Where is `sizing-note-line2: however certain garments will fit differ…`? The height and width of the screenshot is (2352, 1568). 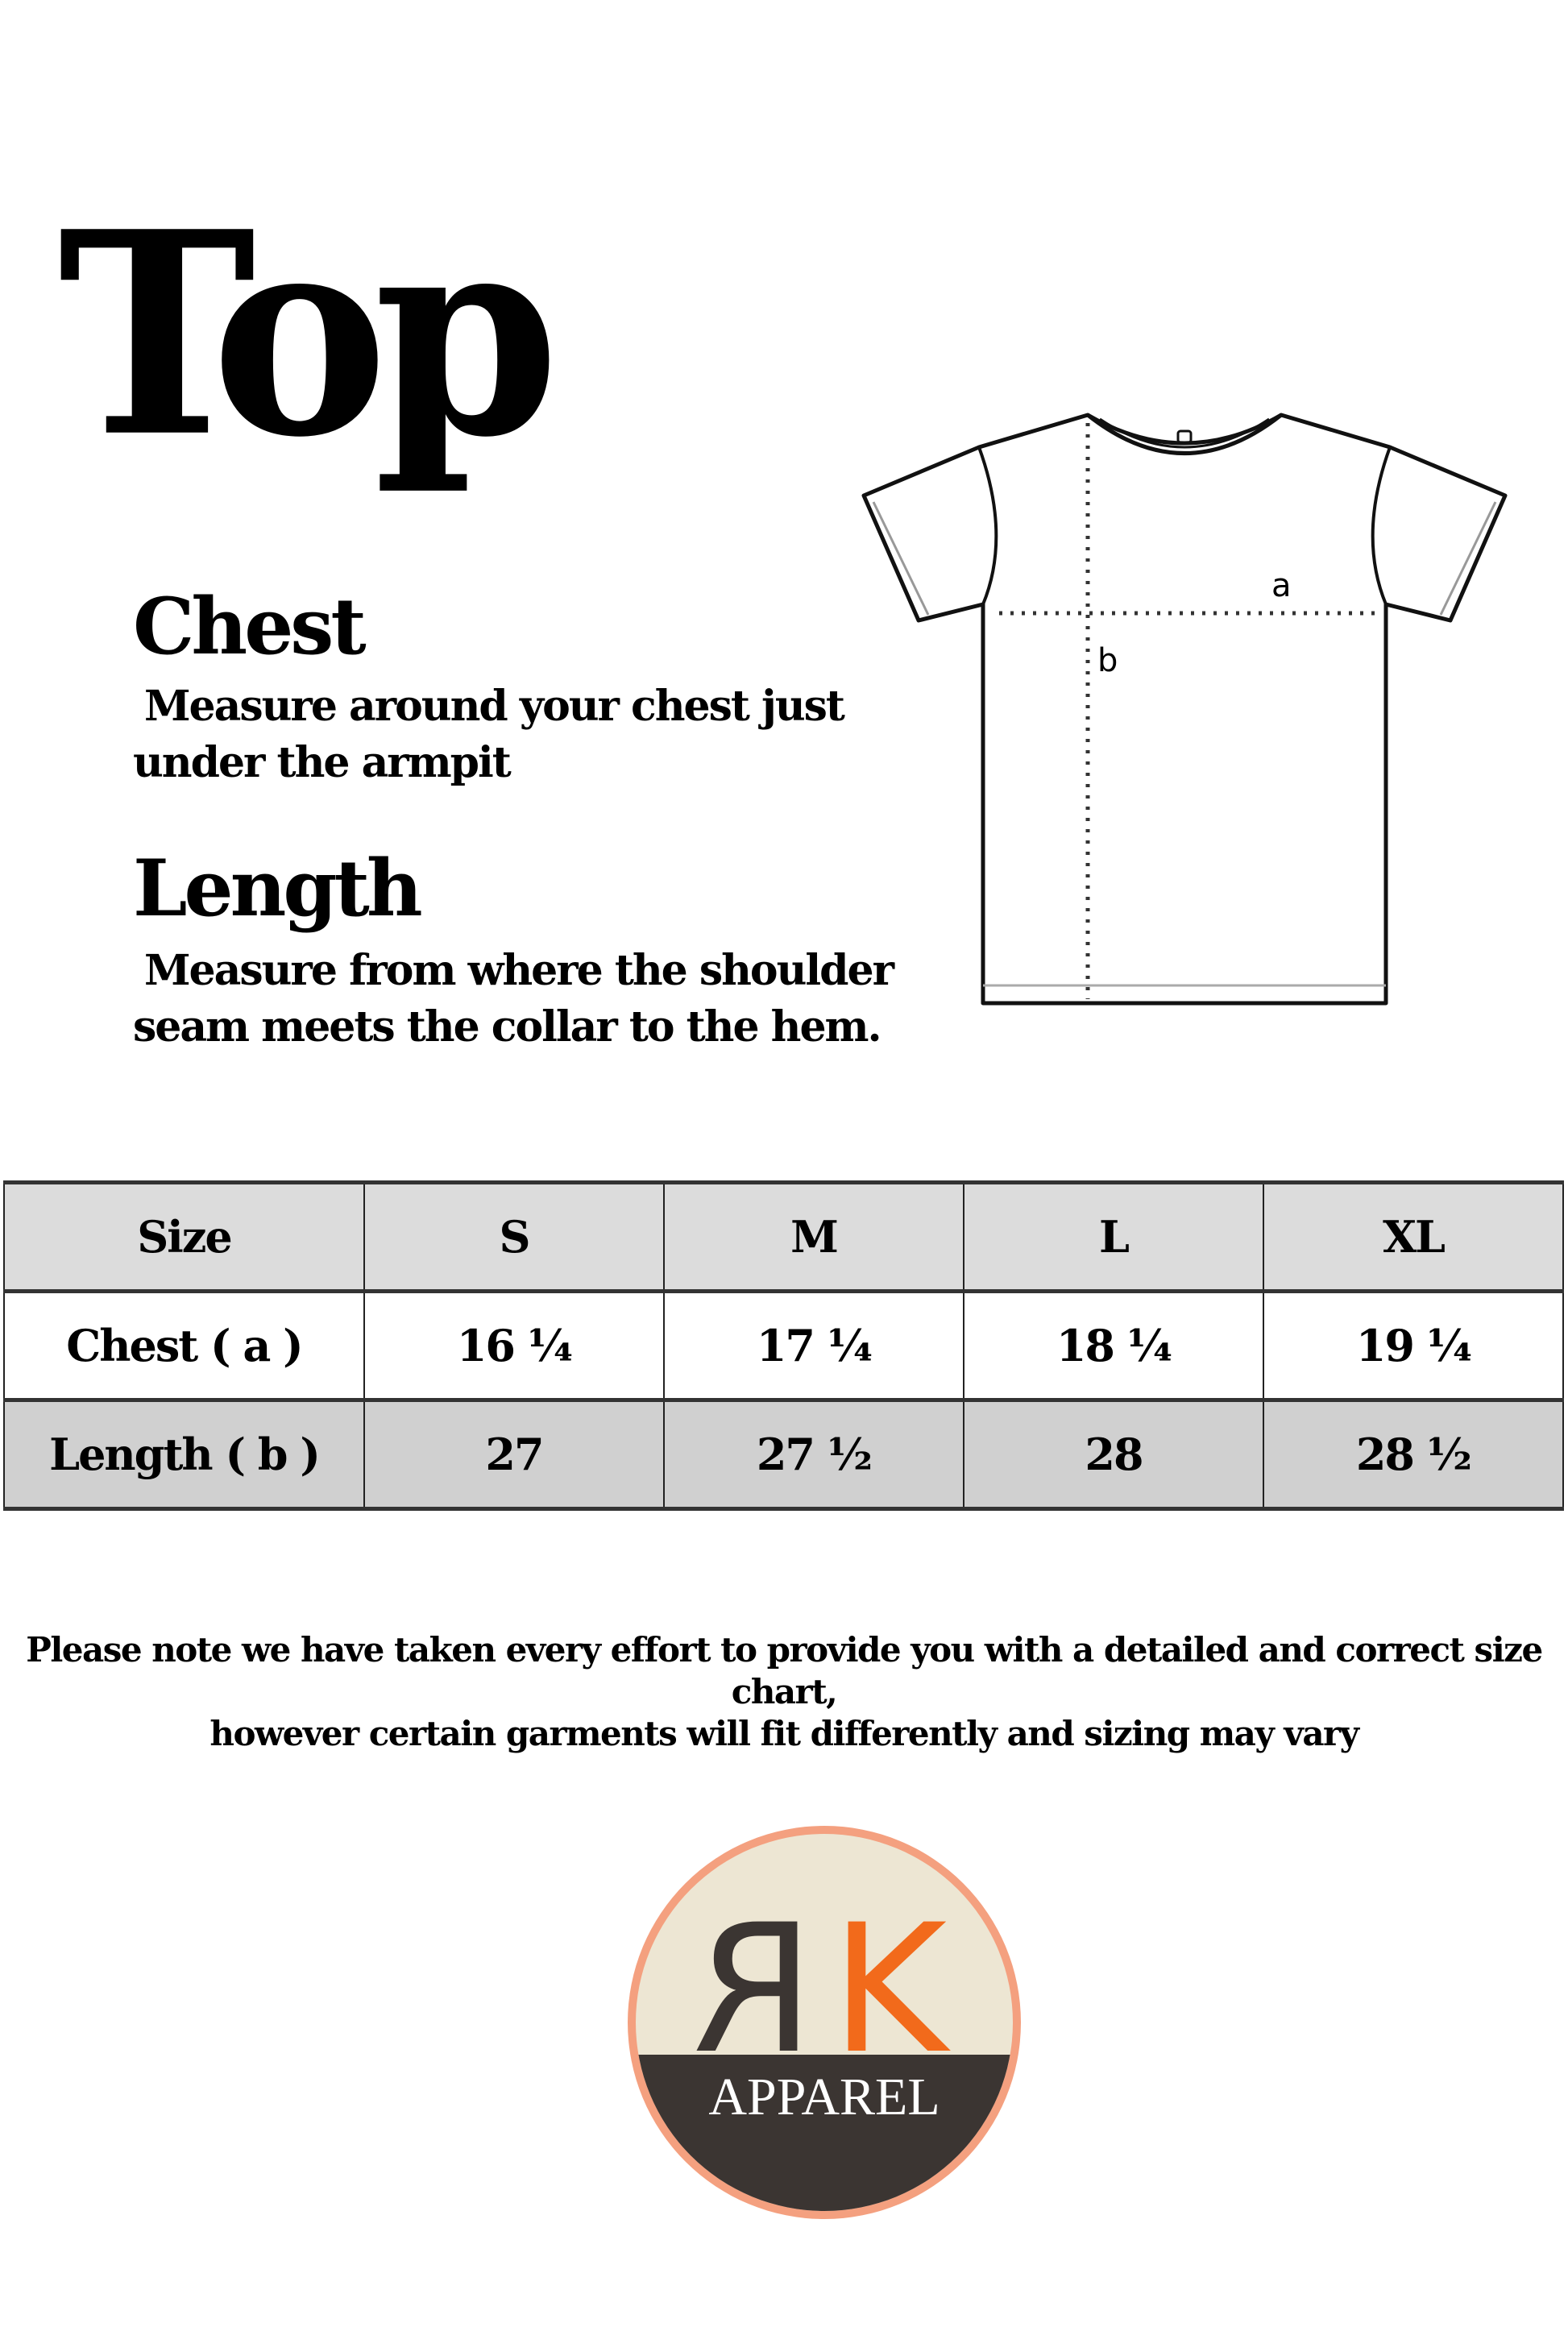
sizing-note-line2: however certain garments will fit differ… is located at coordinates (784, 1733).